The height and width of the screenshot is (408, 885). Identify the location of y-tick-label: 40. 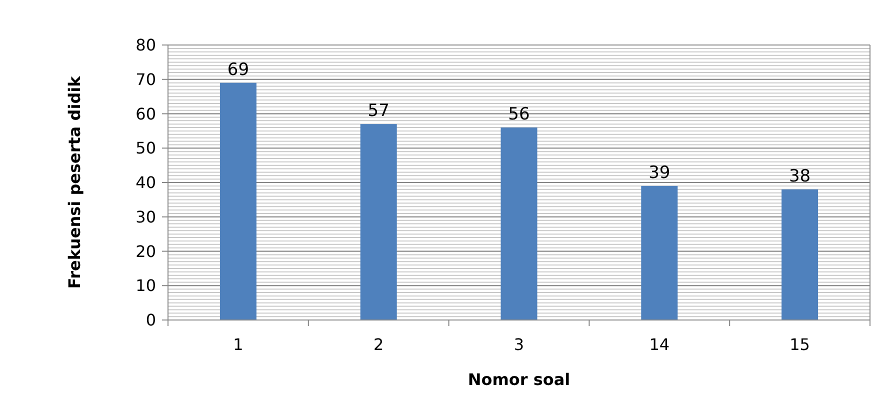
(146, 182).